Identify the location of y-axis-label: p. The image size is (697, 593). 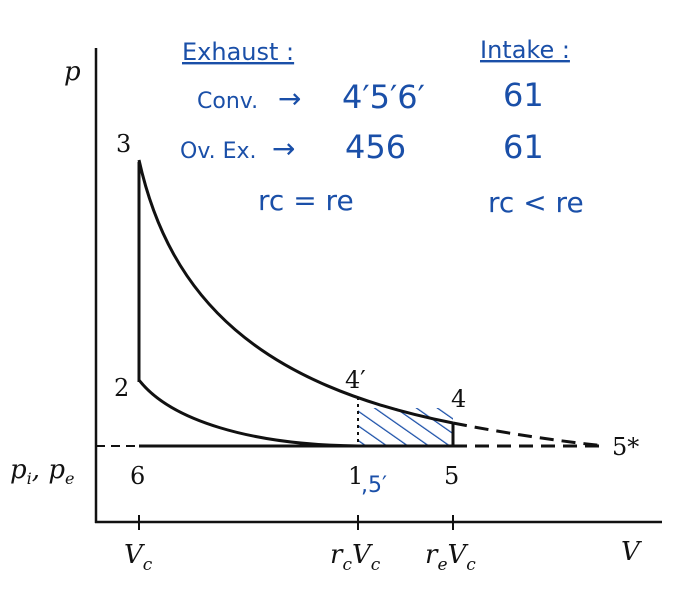
(72, 72).